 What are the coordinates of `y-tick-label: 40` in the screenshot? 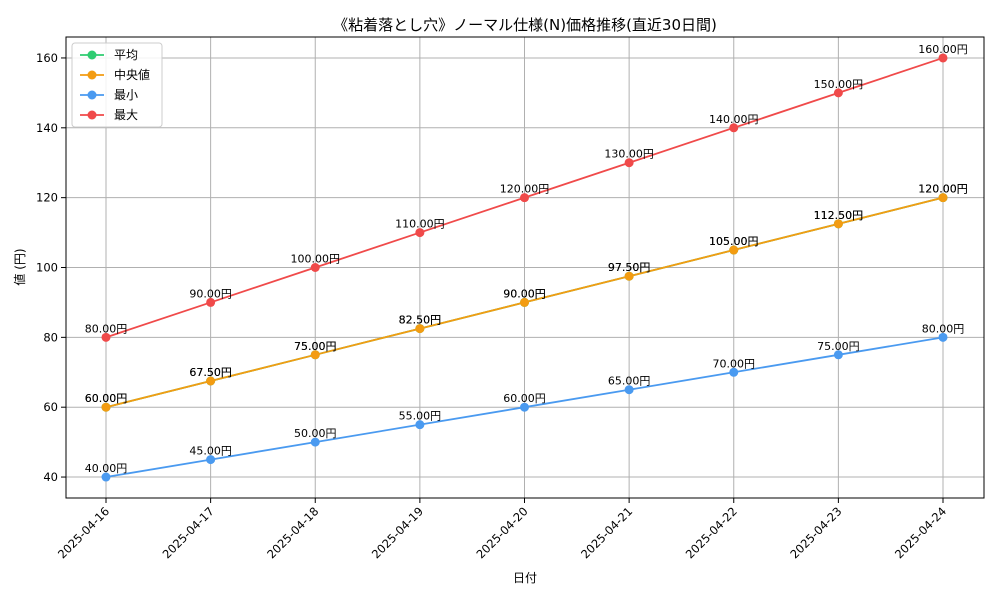 It's located at (50, 477).